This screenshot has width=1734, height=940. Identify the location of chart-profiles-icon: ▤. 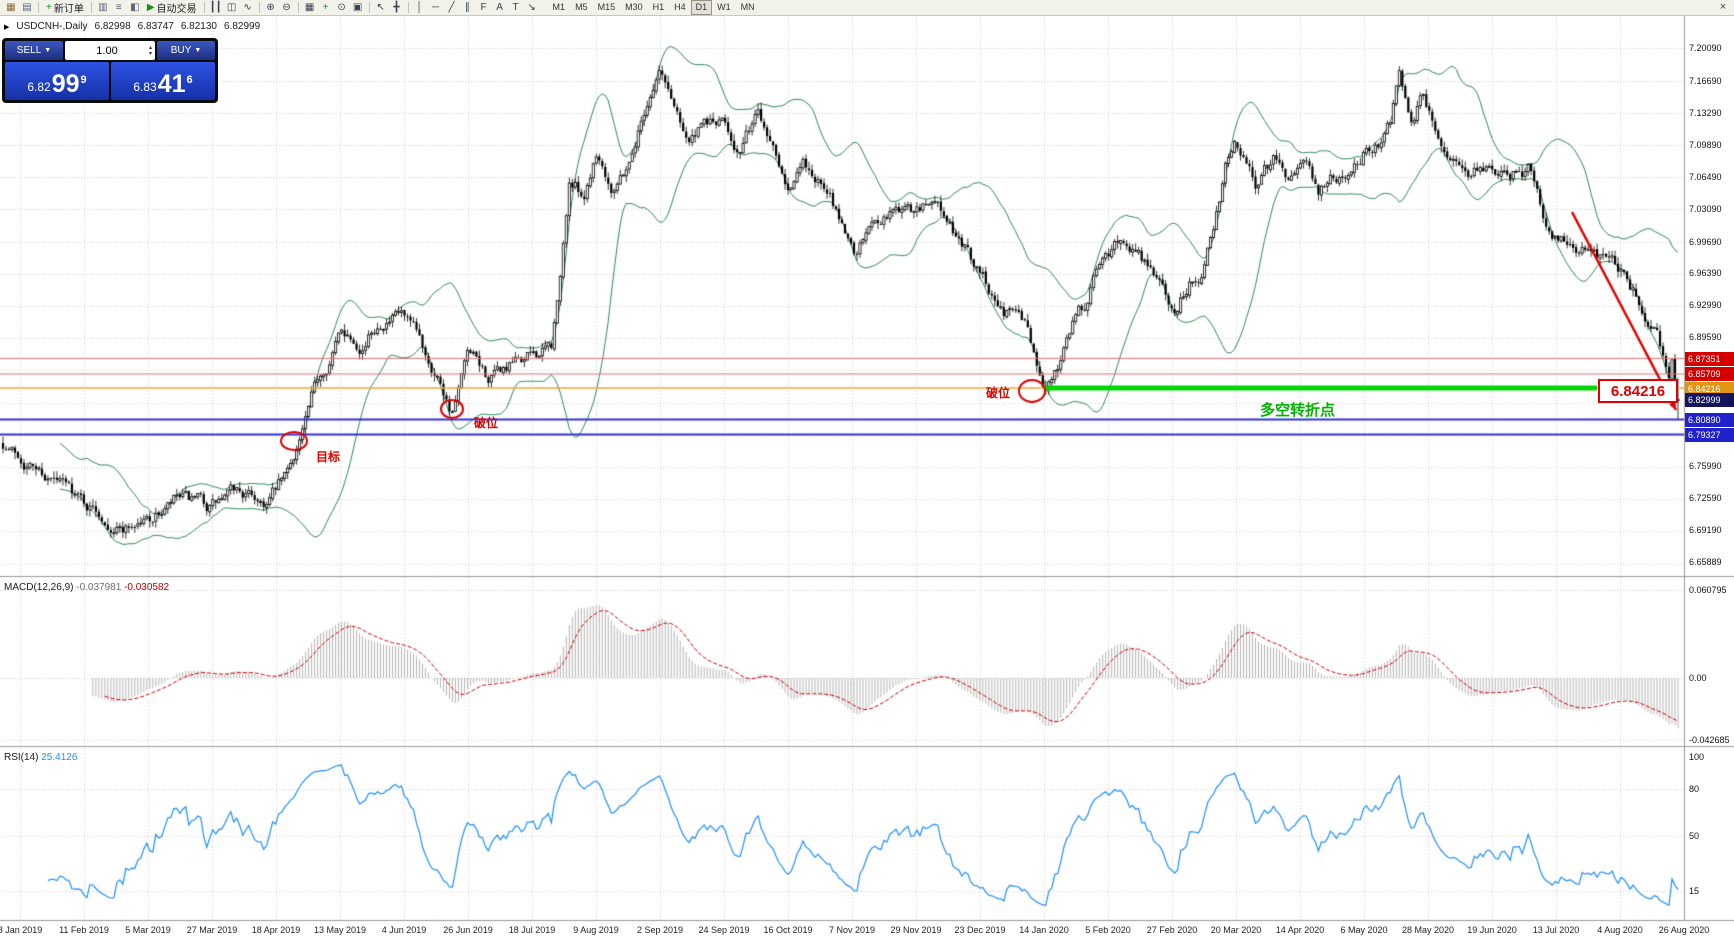
(27, 7).